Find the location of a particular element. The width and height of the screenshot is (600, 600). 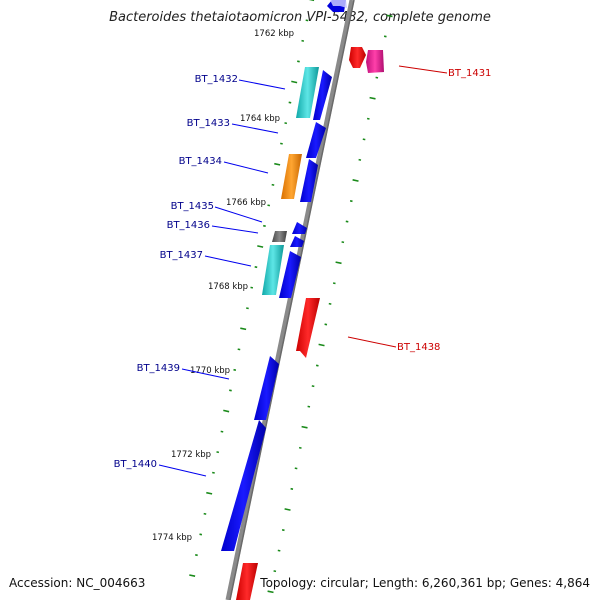

gene-BT_1430-top is located at coordinates (338, 4).